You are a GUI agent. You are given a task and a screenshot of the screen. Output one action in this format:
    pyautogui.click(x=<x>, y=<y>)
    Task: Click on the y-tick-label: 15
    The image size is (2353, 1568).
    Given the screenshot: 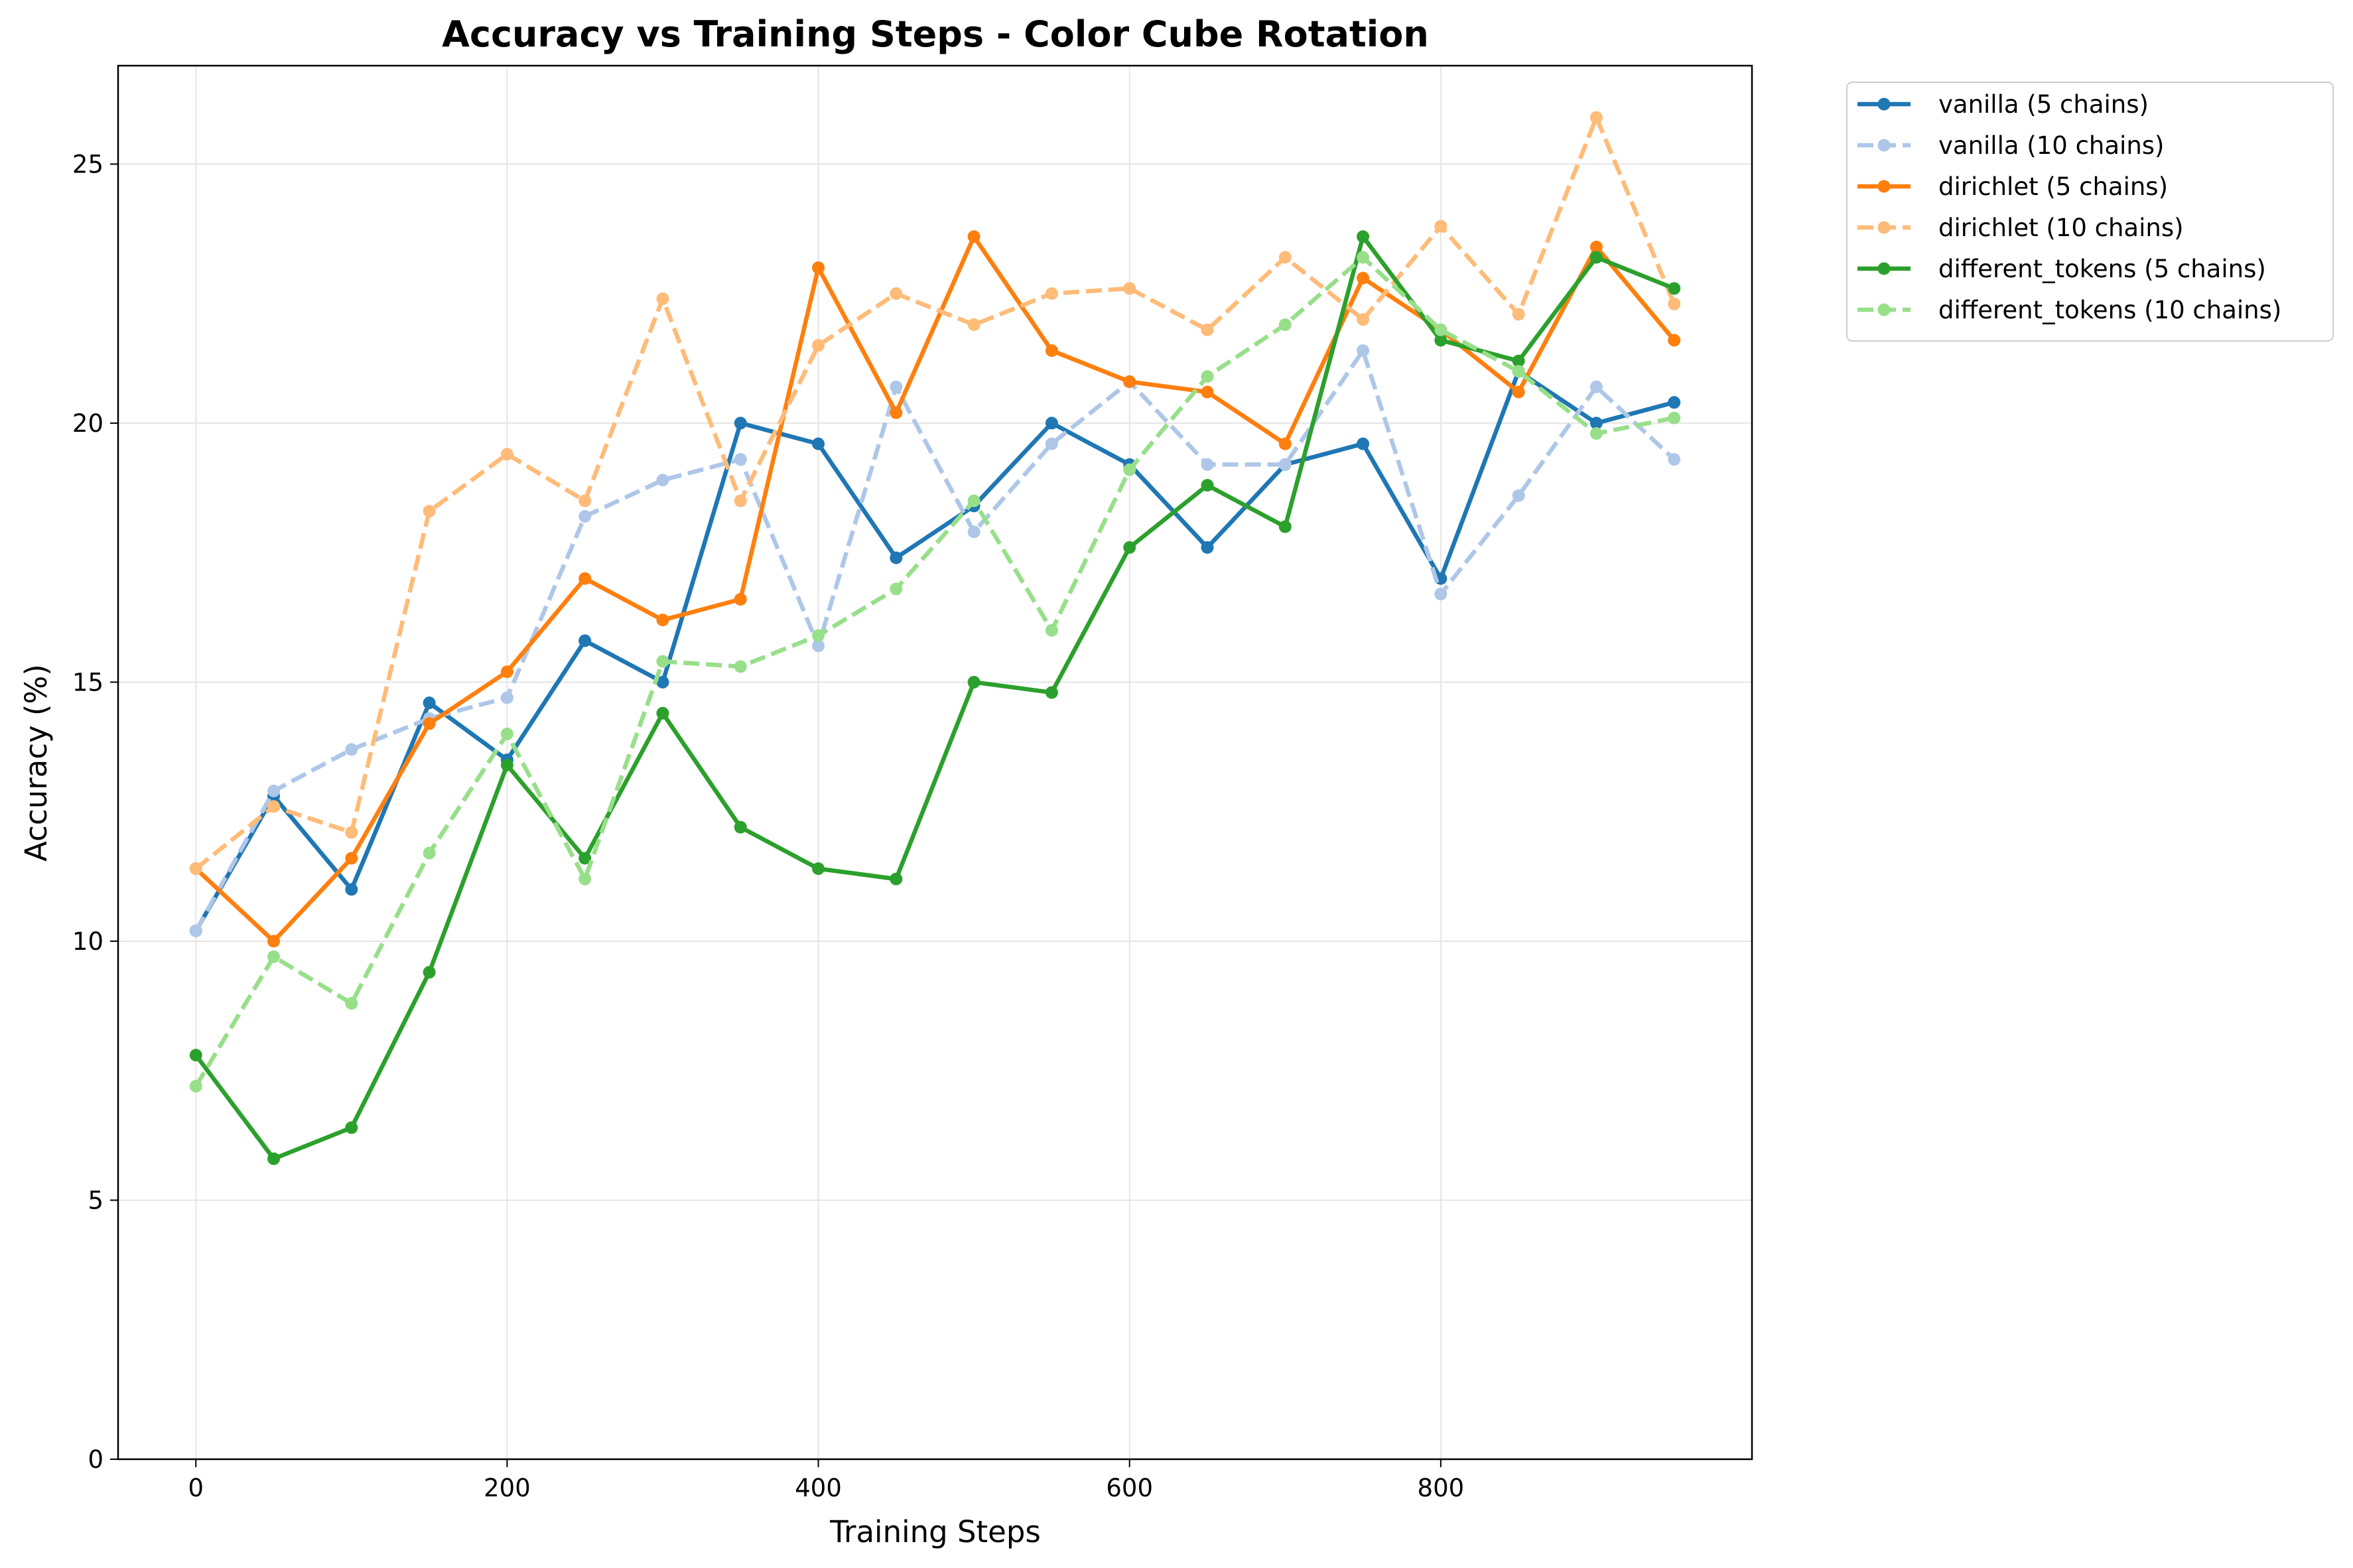 What is the action you would take?
    pyautogui.click(x=87, y=682)
    